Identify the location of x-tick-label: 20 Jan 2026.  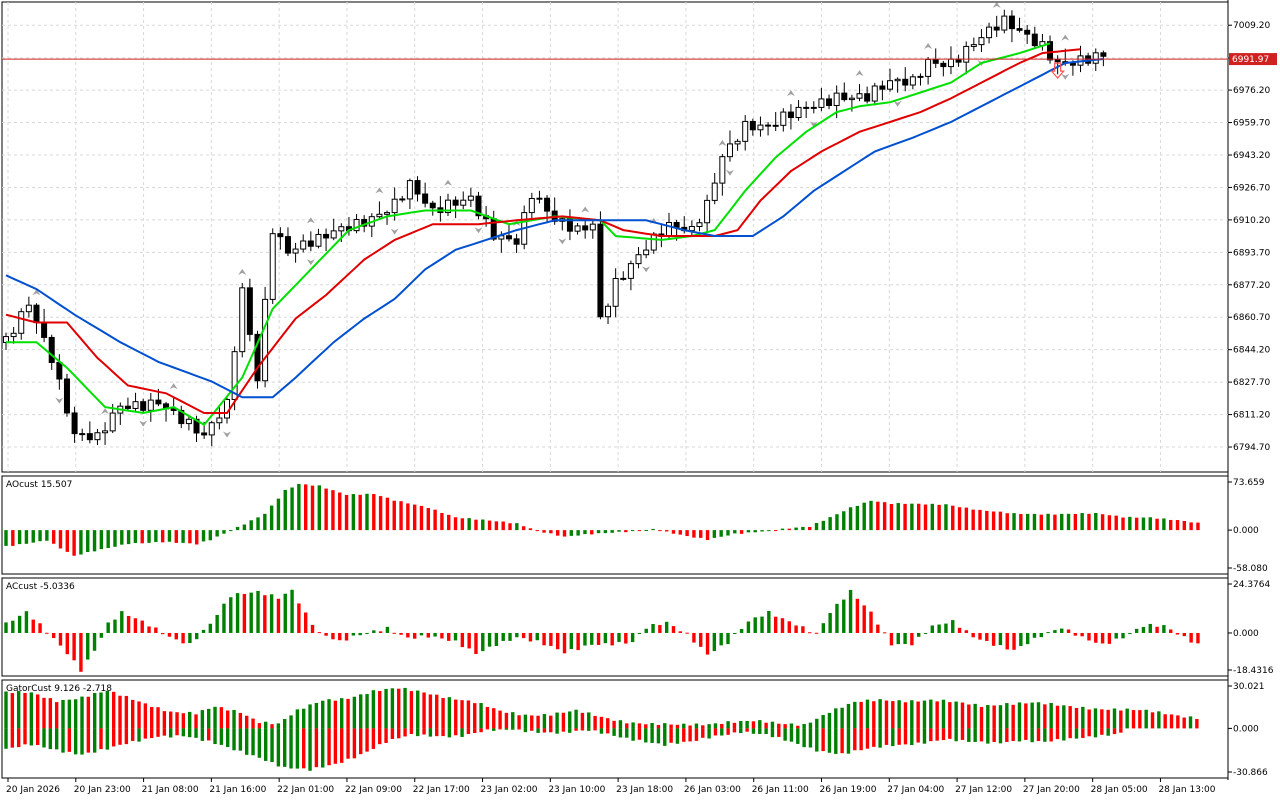
(33, 790).